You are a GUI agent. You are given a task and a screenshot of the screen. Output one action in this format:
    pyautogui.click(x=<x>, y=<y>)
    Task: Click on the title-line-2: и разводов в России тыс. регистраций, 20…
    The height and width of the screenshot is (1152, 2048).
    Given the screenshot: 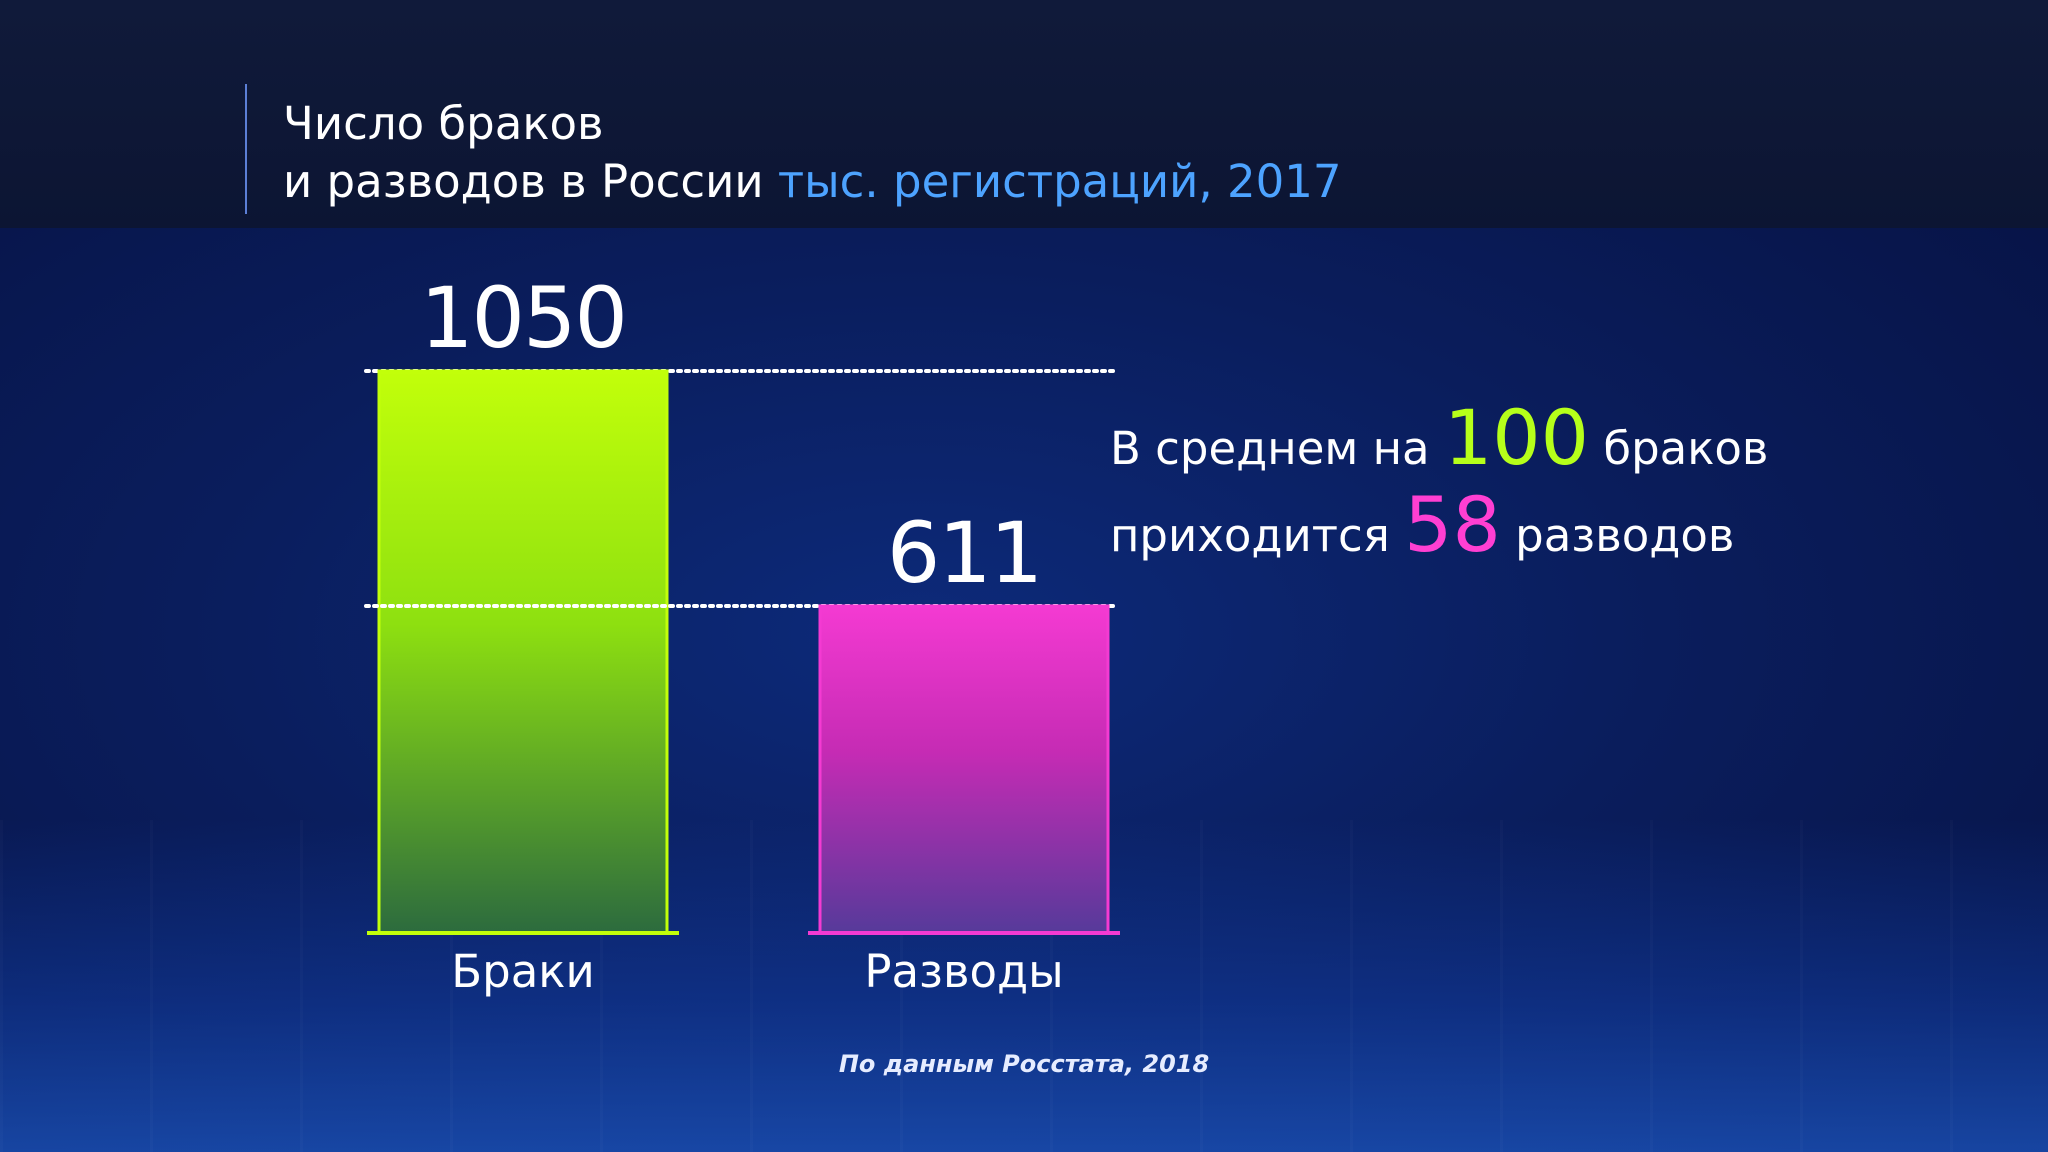 What is the action you would take?
    pyautogui.click(x=812, y=182)
    